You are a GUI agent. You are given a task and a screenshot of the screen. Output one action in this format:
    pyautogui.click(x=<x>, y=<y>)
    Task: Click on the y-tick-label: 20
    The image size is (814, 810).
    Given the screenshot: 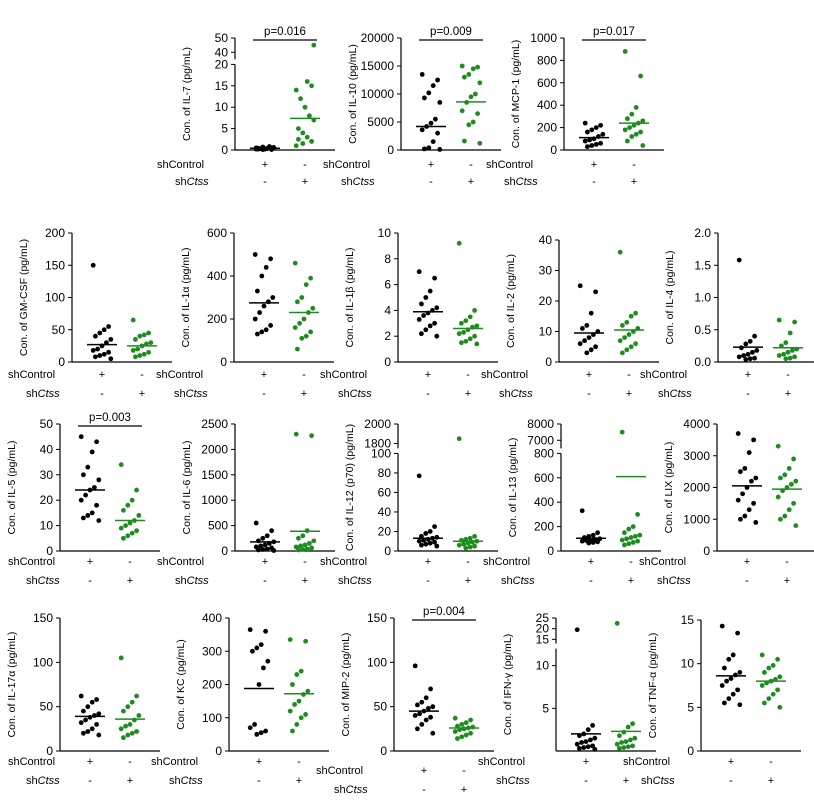 What is the action you would take?
    pyautogui.click(x=546, y=301)
    